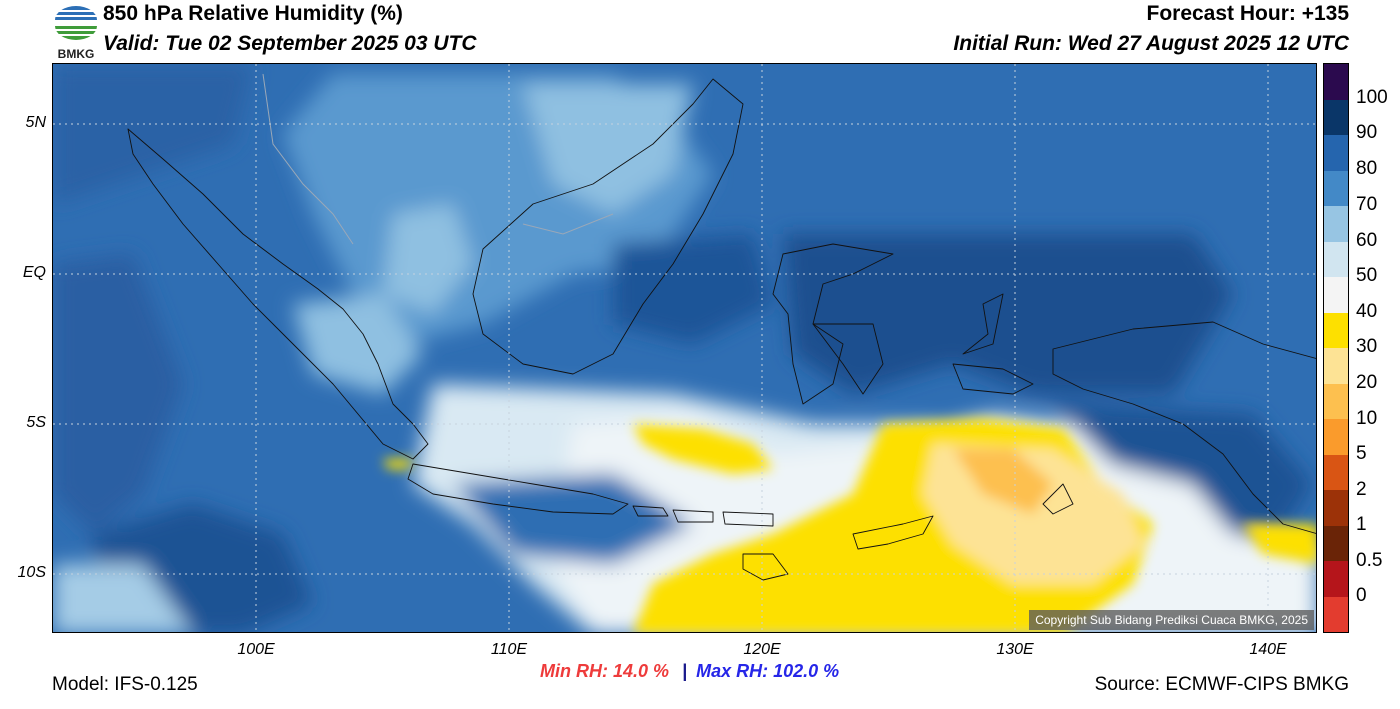  I want to click on lat-tick-5n: 5N, so click(35, 122).